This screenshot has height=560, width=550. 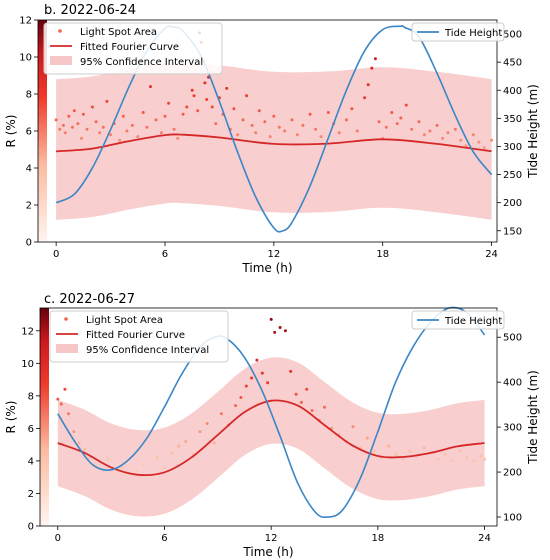 I want to click on y-tick-label: 6, so click(x=31, y=429).